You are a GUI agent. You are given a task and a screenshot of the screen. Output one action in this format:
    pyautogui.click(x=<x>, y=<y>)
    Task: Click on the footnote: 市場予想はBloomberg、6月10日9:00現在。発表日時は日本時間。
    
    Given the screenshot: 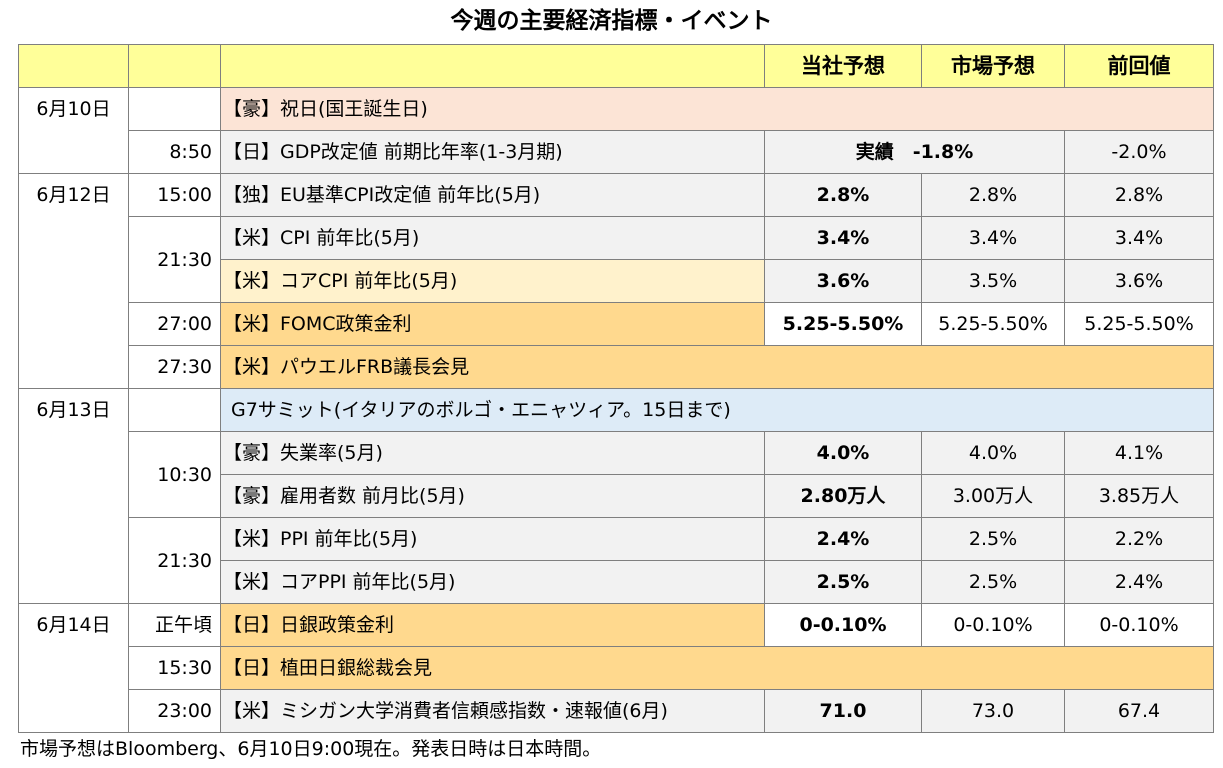 What is the action you would take?
    pyautogui.click(x=311, y=749)
    